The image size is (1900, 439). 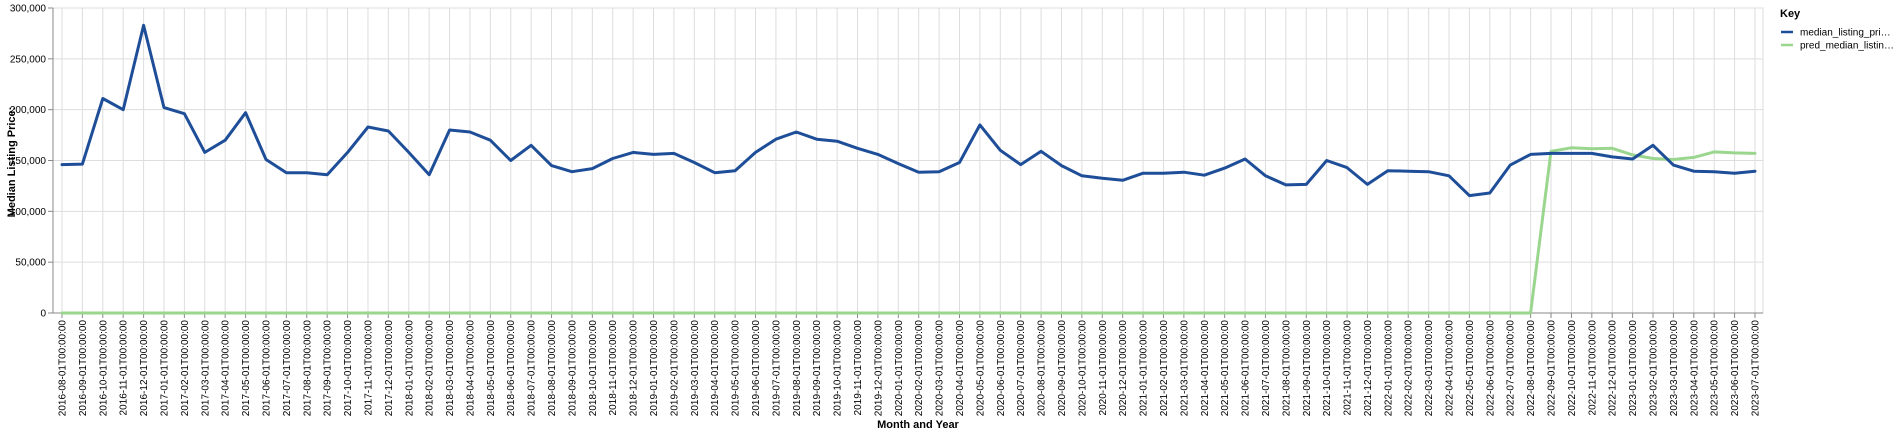 What do you see at coordinates (1654, 368) in the screenshot?
I see `x-tick-label: 2023-02-01T00:00:00` at bounding box center [1654, 368].